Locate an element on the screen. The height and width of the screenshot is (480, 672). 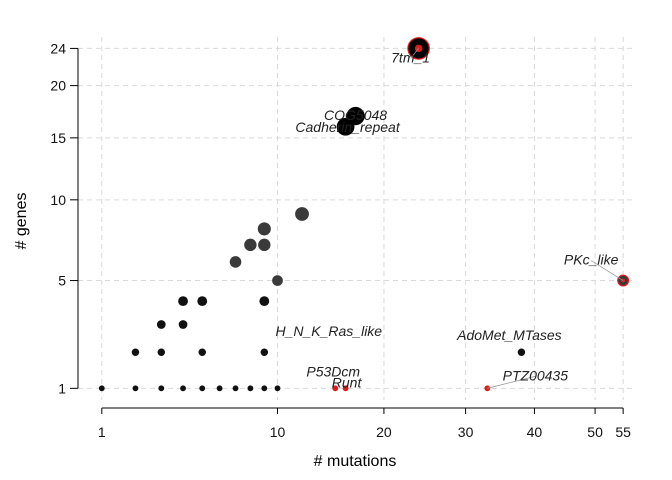
y-tick-label: 1 is located at coordinates (62, 388).